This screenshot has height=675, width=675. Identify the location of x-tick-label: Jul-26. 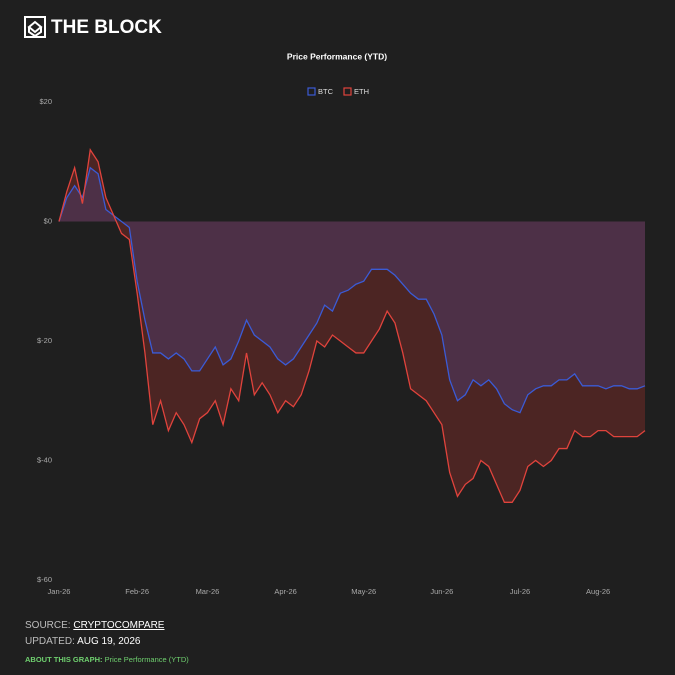
(520, 591).